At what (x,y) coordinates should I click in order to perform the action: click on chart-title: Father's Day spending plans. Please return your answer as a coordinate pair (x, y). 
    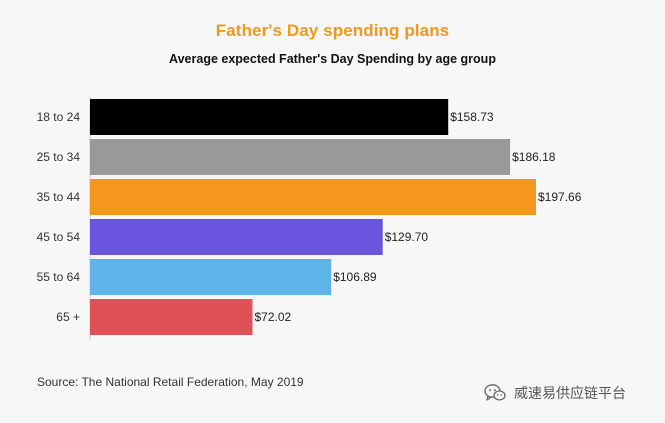
    Looking at the image, I should click on (332, 30).